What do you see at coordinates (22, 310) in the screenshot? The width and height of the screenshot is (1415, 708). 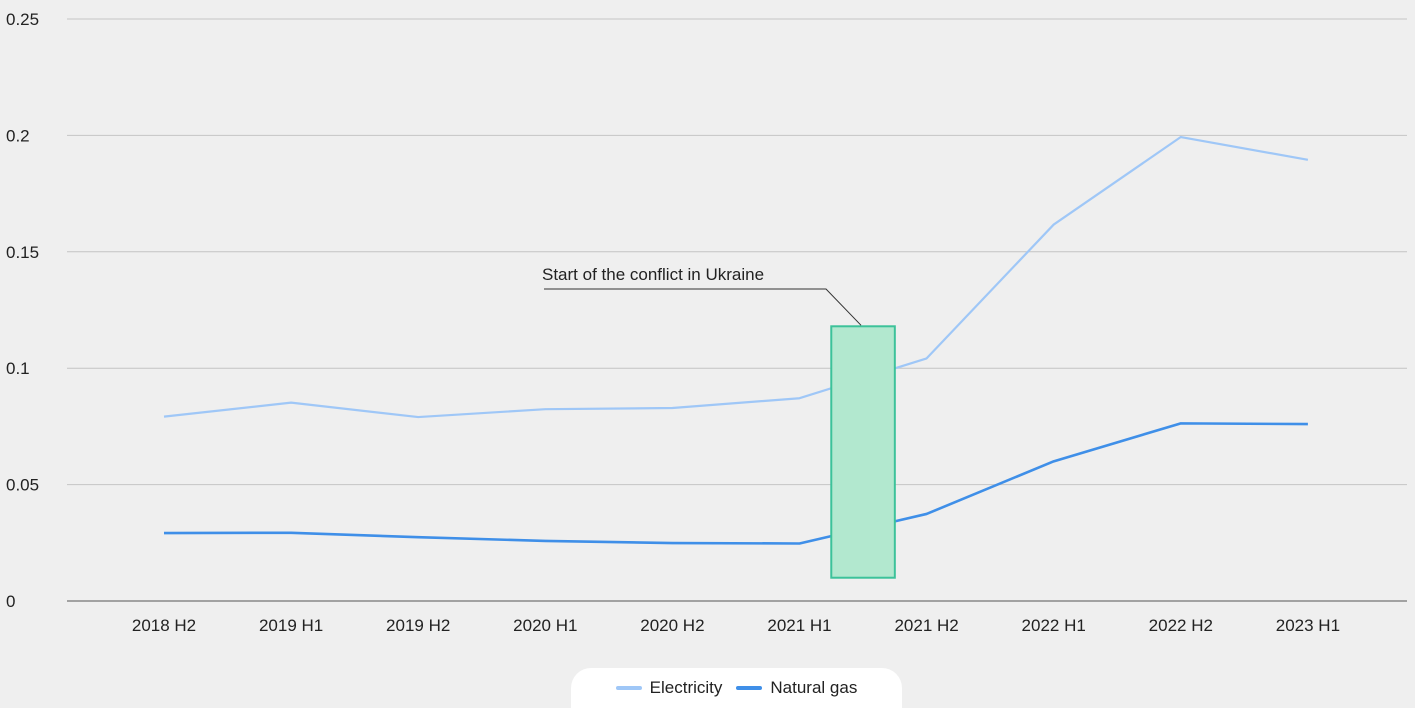 I see `y-axis-ticks: 0 0.05 0.1 0.15 0.2 0.25` at bounding box center [22, 310].